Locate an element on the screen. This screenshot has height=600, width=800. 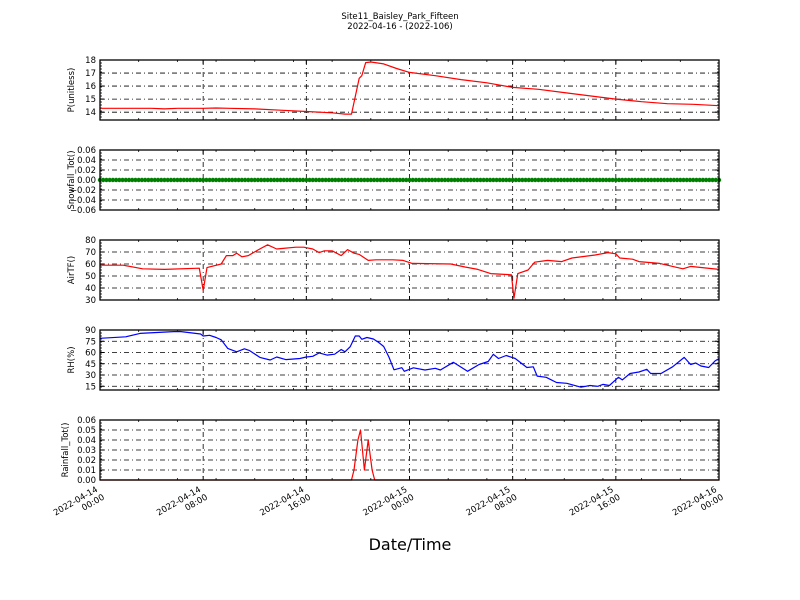
y-tick-label: 60 is located at coordinates (90, 354).